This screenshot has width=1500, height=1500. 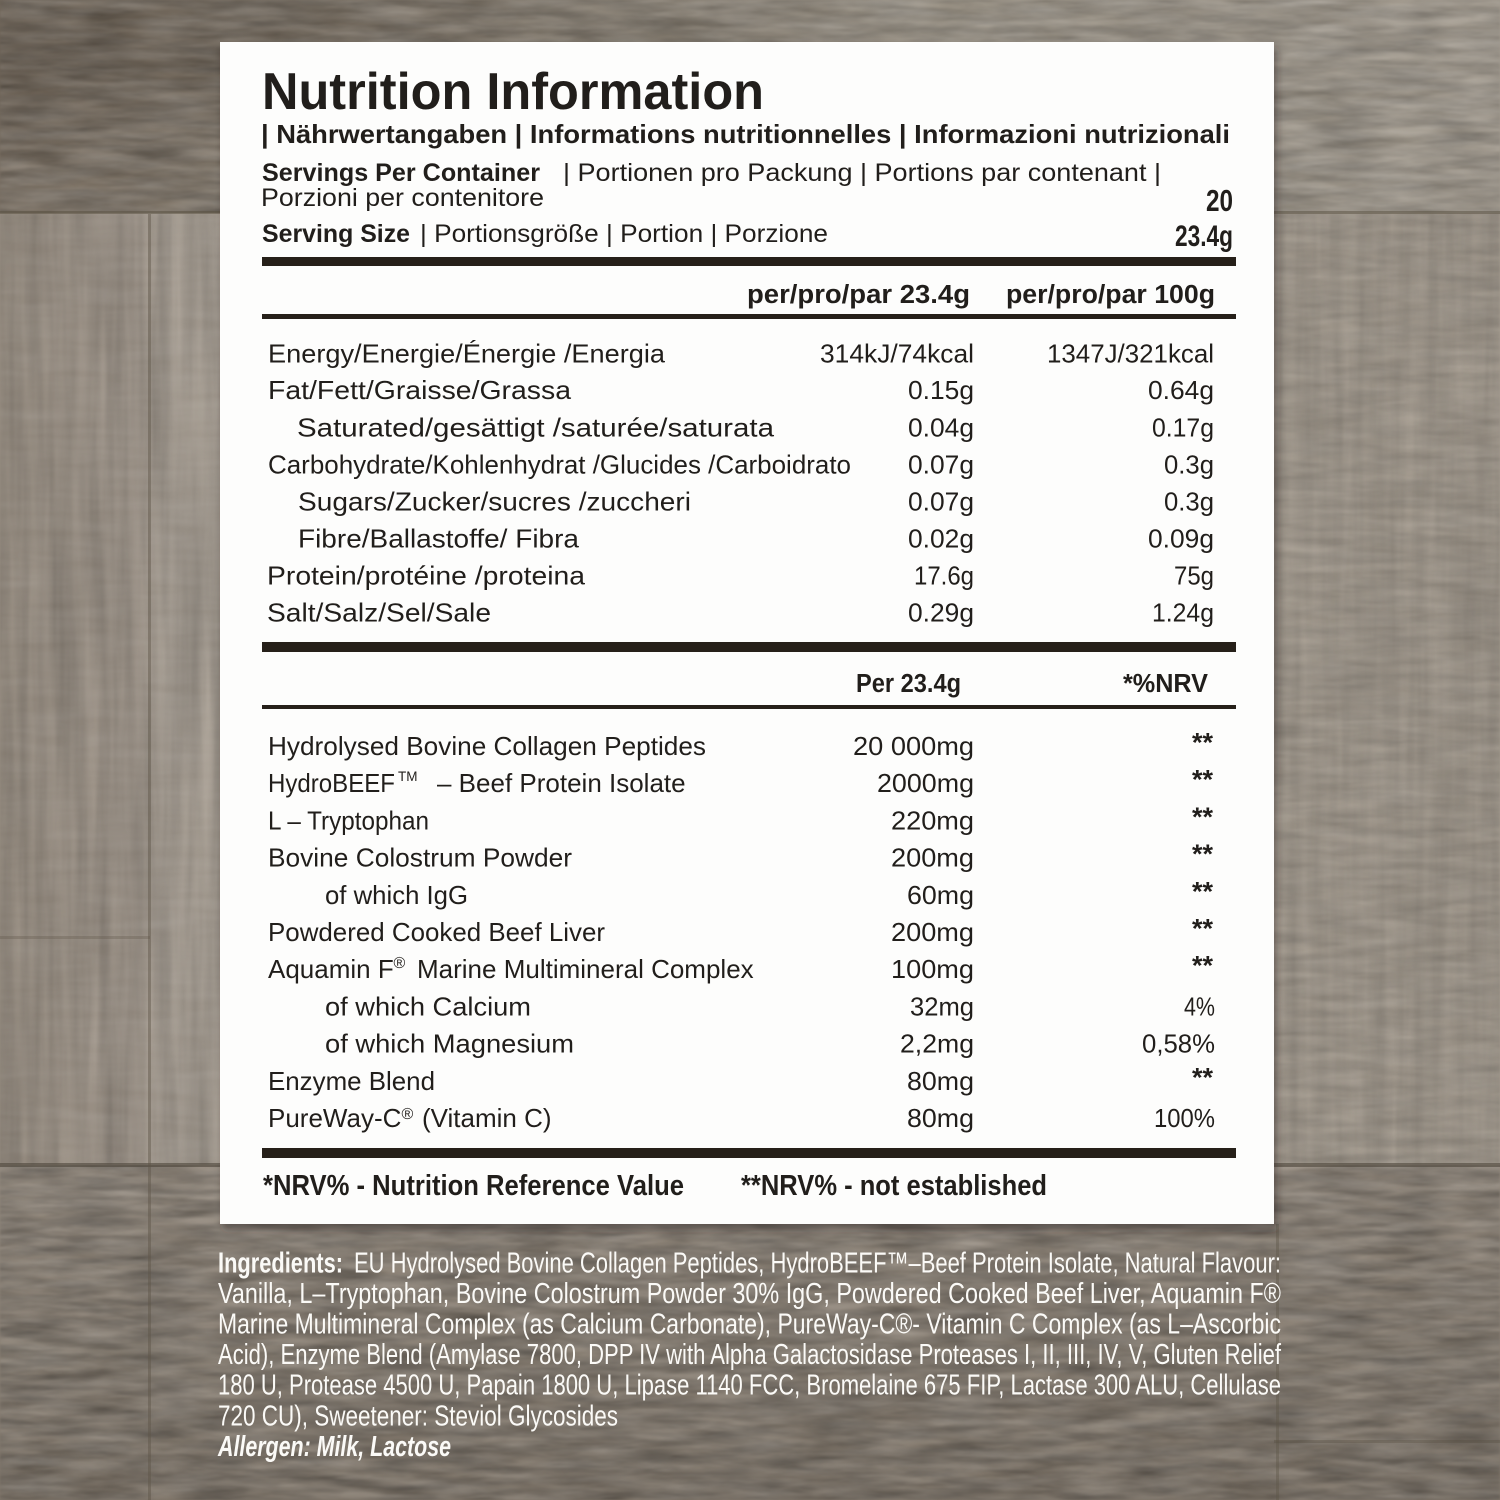 I want to click on svg-text: Powdered Cooked Beef Liver, so click(x=436, y=932).